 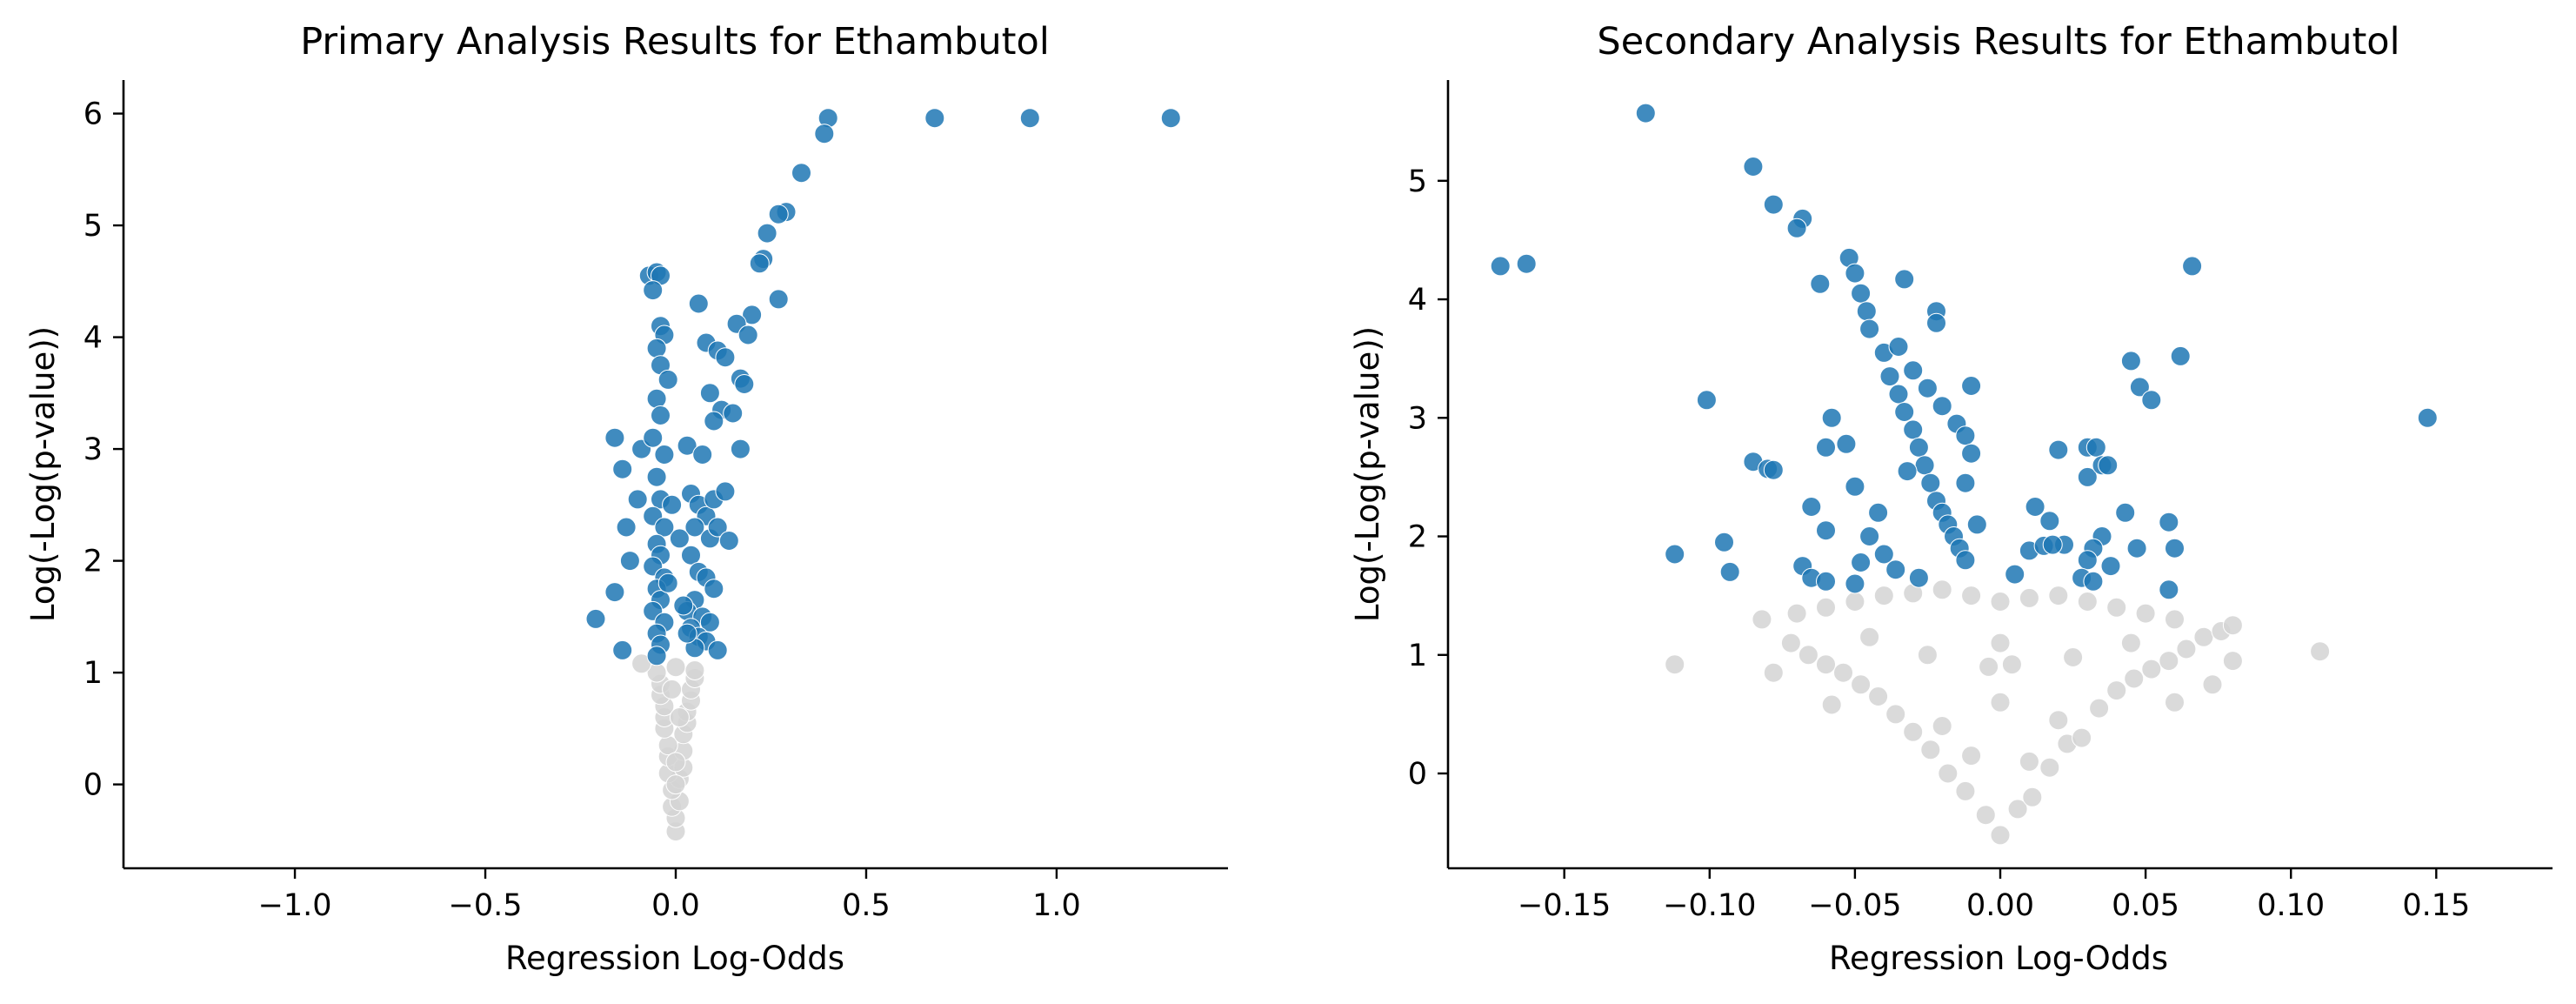 I want to click on y-tick-label: 2, so click(x=1417, y=537).